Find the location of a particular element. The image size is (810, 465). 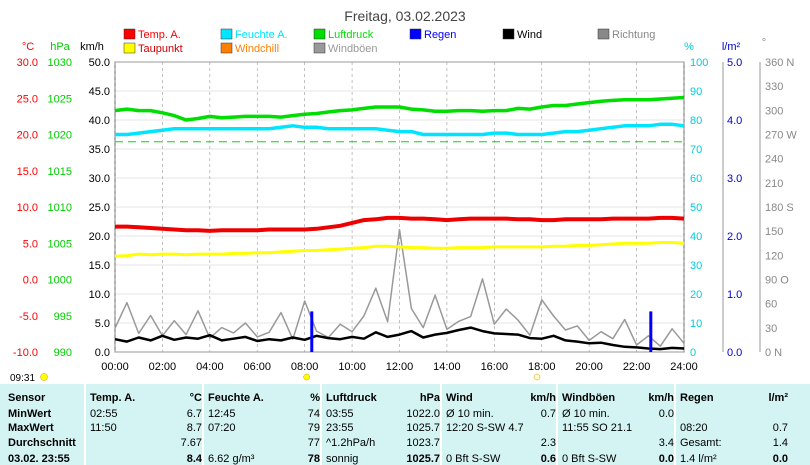

stats-column-unit: °C is located at coordinates (195, 398).